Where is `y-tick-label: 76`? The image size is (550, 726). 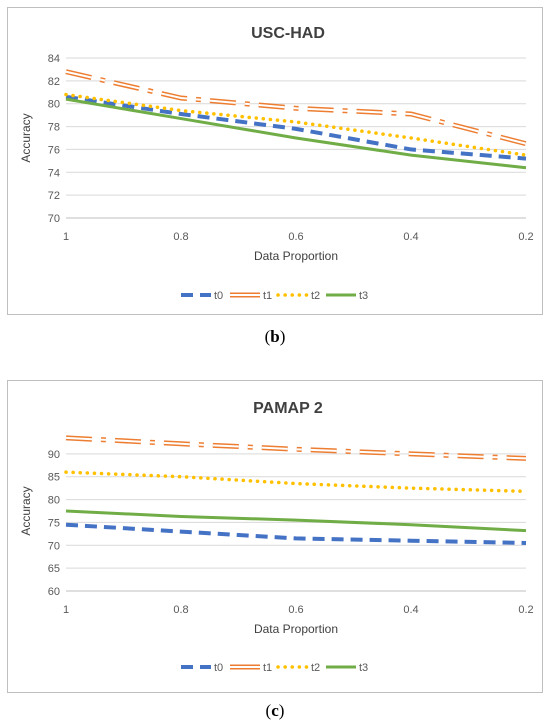 y-tick-label: 76 is located at coordinates (54, 150).